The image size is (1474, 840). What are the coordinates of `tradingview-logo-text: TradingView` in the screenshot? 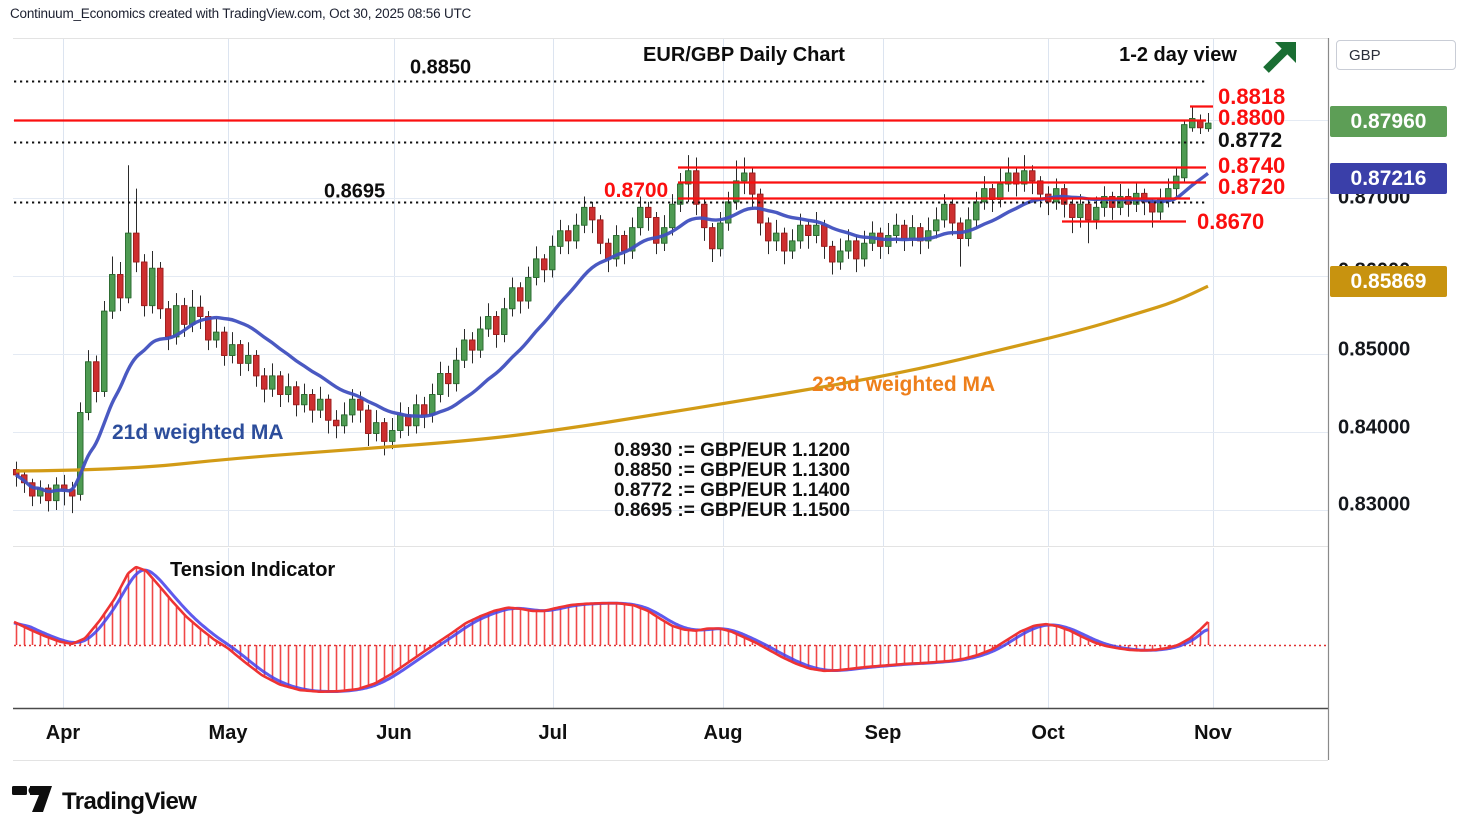 It's located at (129, 801).